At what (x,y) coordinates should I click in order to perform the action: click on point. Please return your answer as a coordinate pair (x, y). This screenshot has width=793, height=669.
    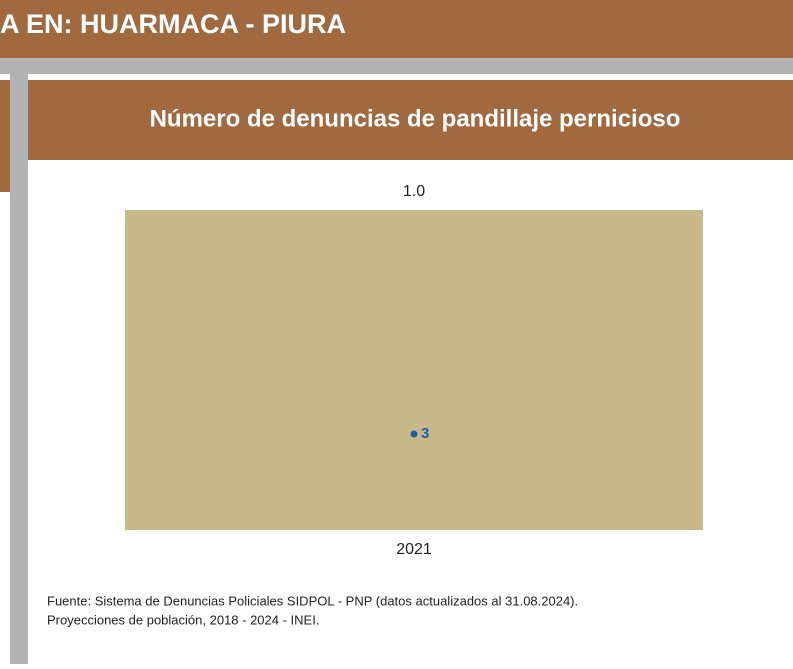
    Looking at the image, I should click on (414, 434).